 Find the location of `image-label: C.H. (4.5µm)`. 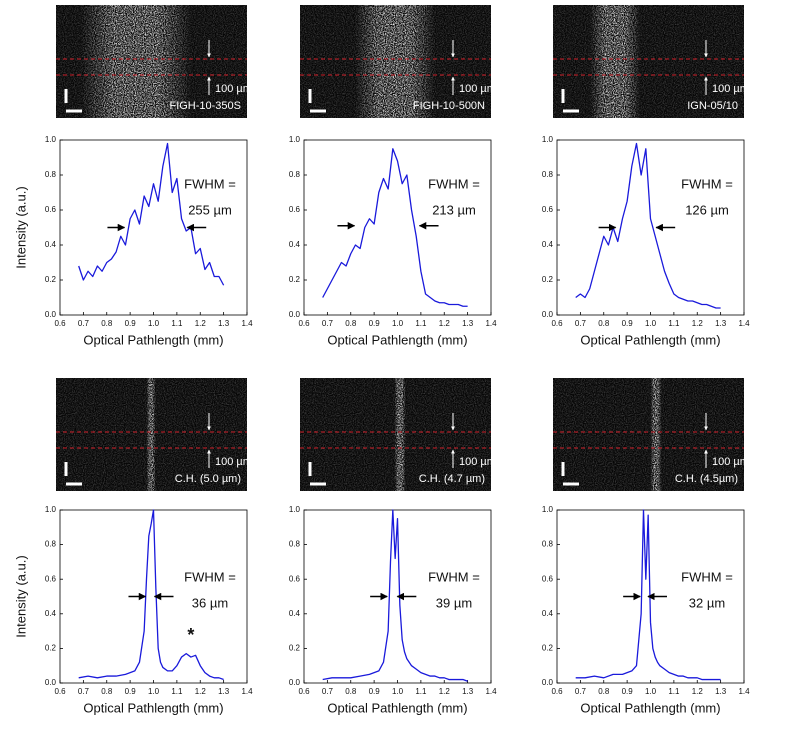

image-label: C.H. (4.5µm) is located at coordinates (706, 479).